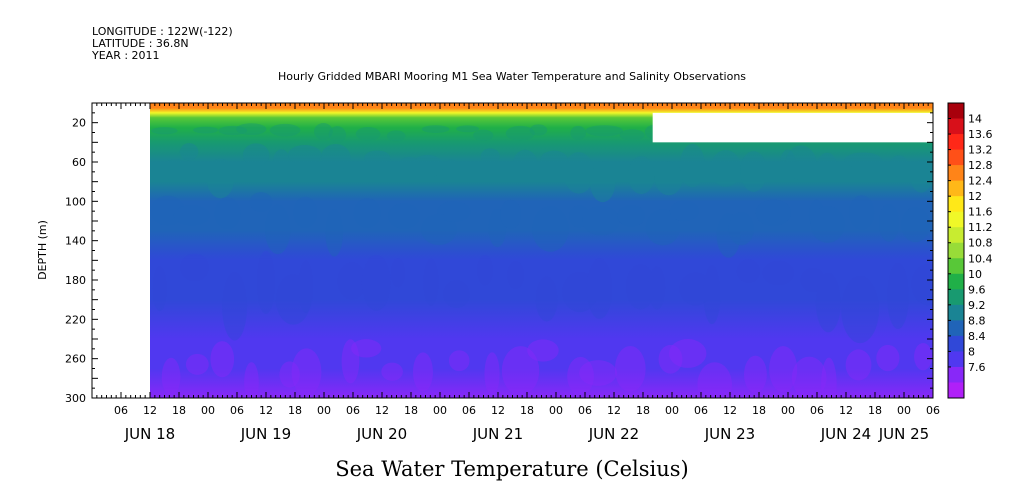 This screenshot has height=504, width=1009. What do you see at coordinates (980, 181) in the screenshot?
I see `colorbar-label: 12.4` at bounding box center [980, 181].